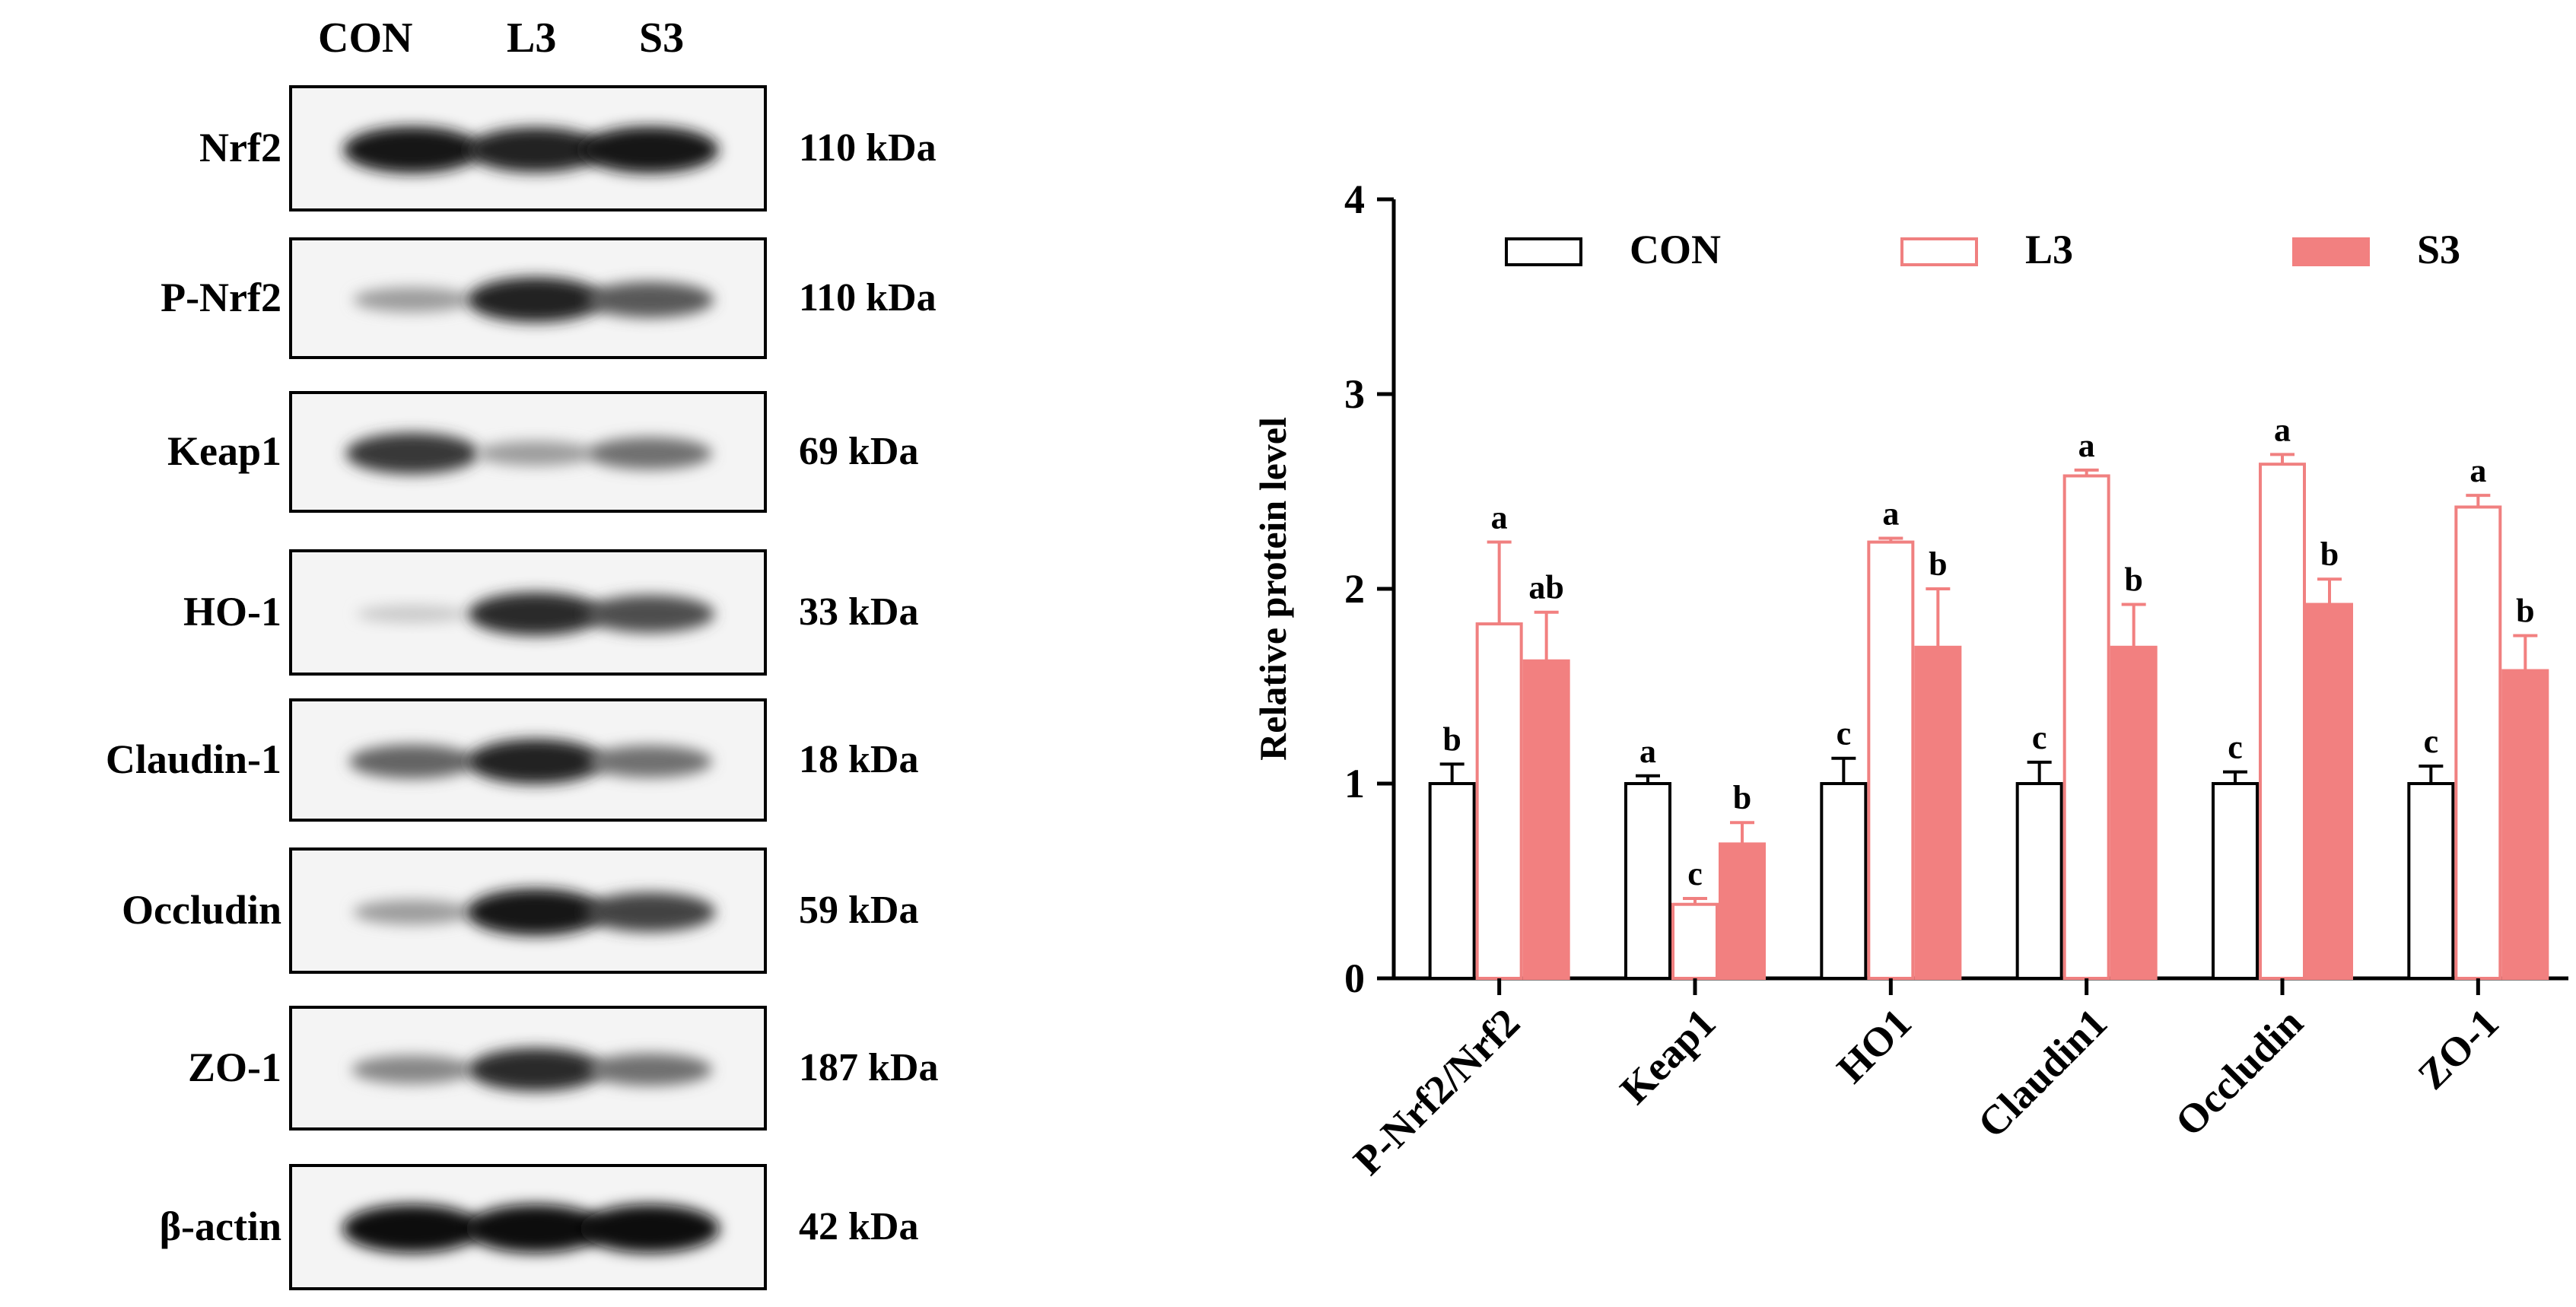 This screenshot has height=1307, width=2576. What do you see at coordinates (1668, 1056) in the screenshot?
I see `x-tick-label: Keap1` at bounding box center [1668, 1056].